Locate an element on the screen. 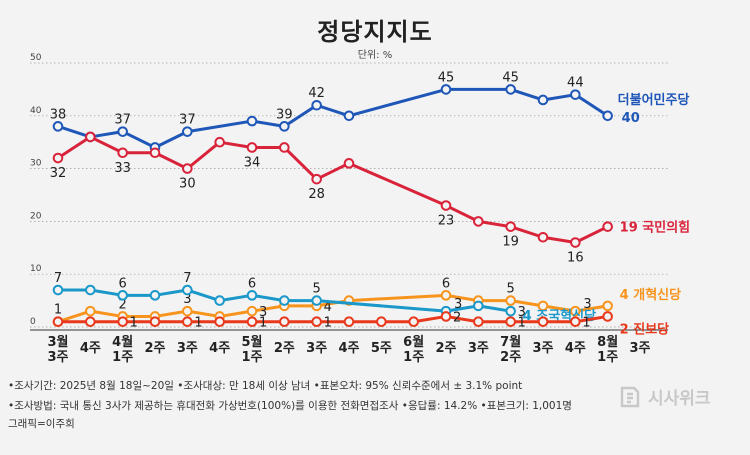 This screenshot has width=750, height=455. series-end-value: 40 is located at coordinates (631, 118).